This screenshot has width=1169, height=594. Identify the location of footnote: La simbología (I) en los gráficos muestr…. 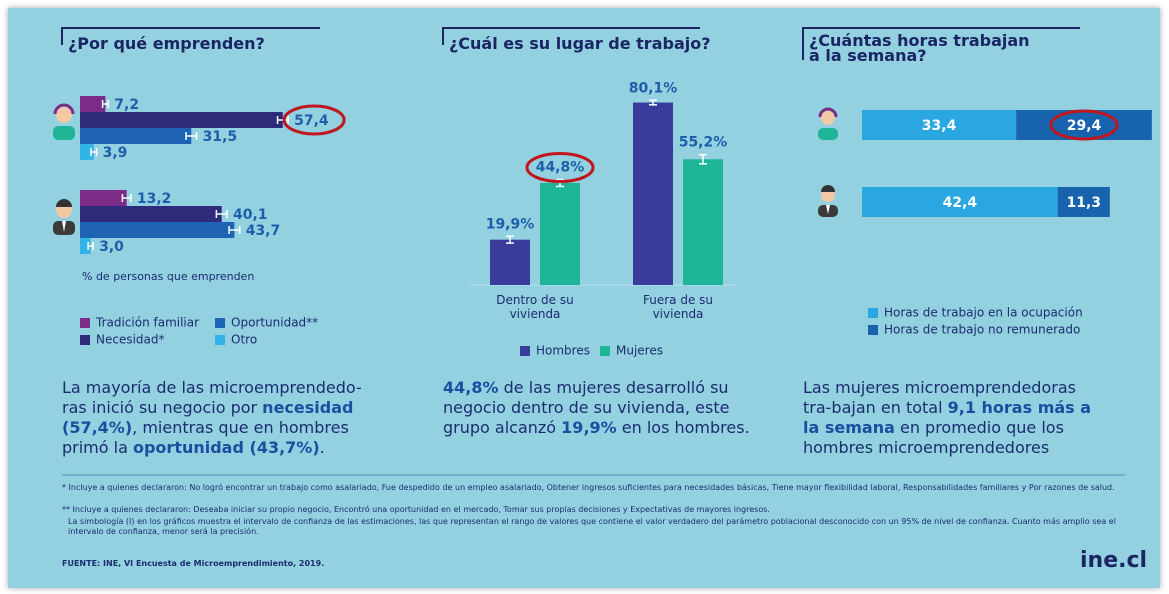
(592, 526).